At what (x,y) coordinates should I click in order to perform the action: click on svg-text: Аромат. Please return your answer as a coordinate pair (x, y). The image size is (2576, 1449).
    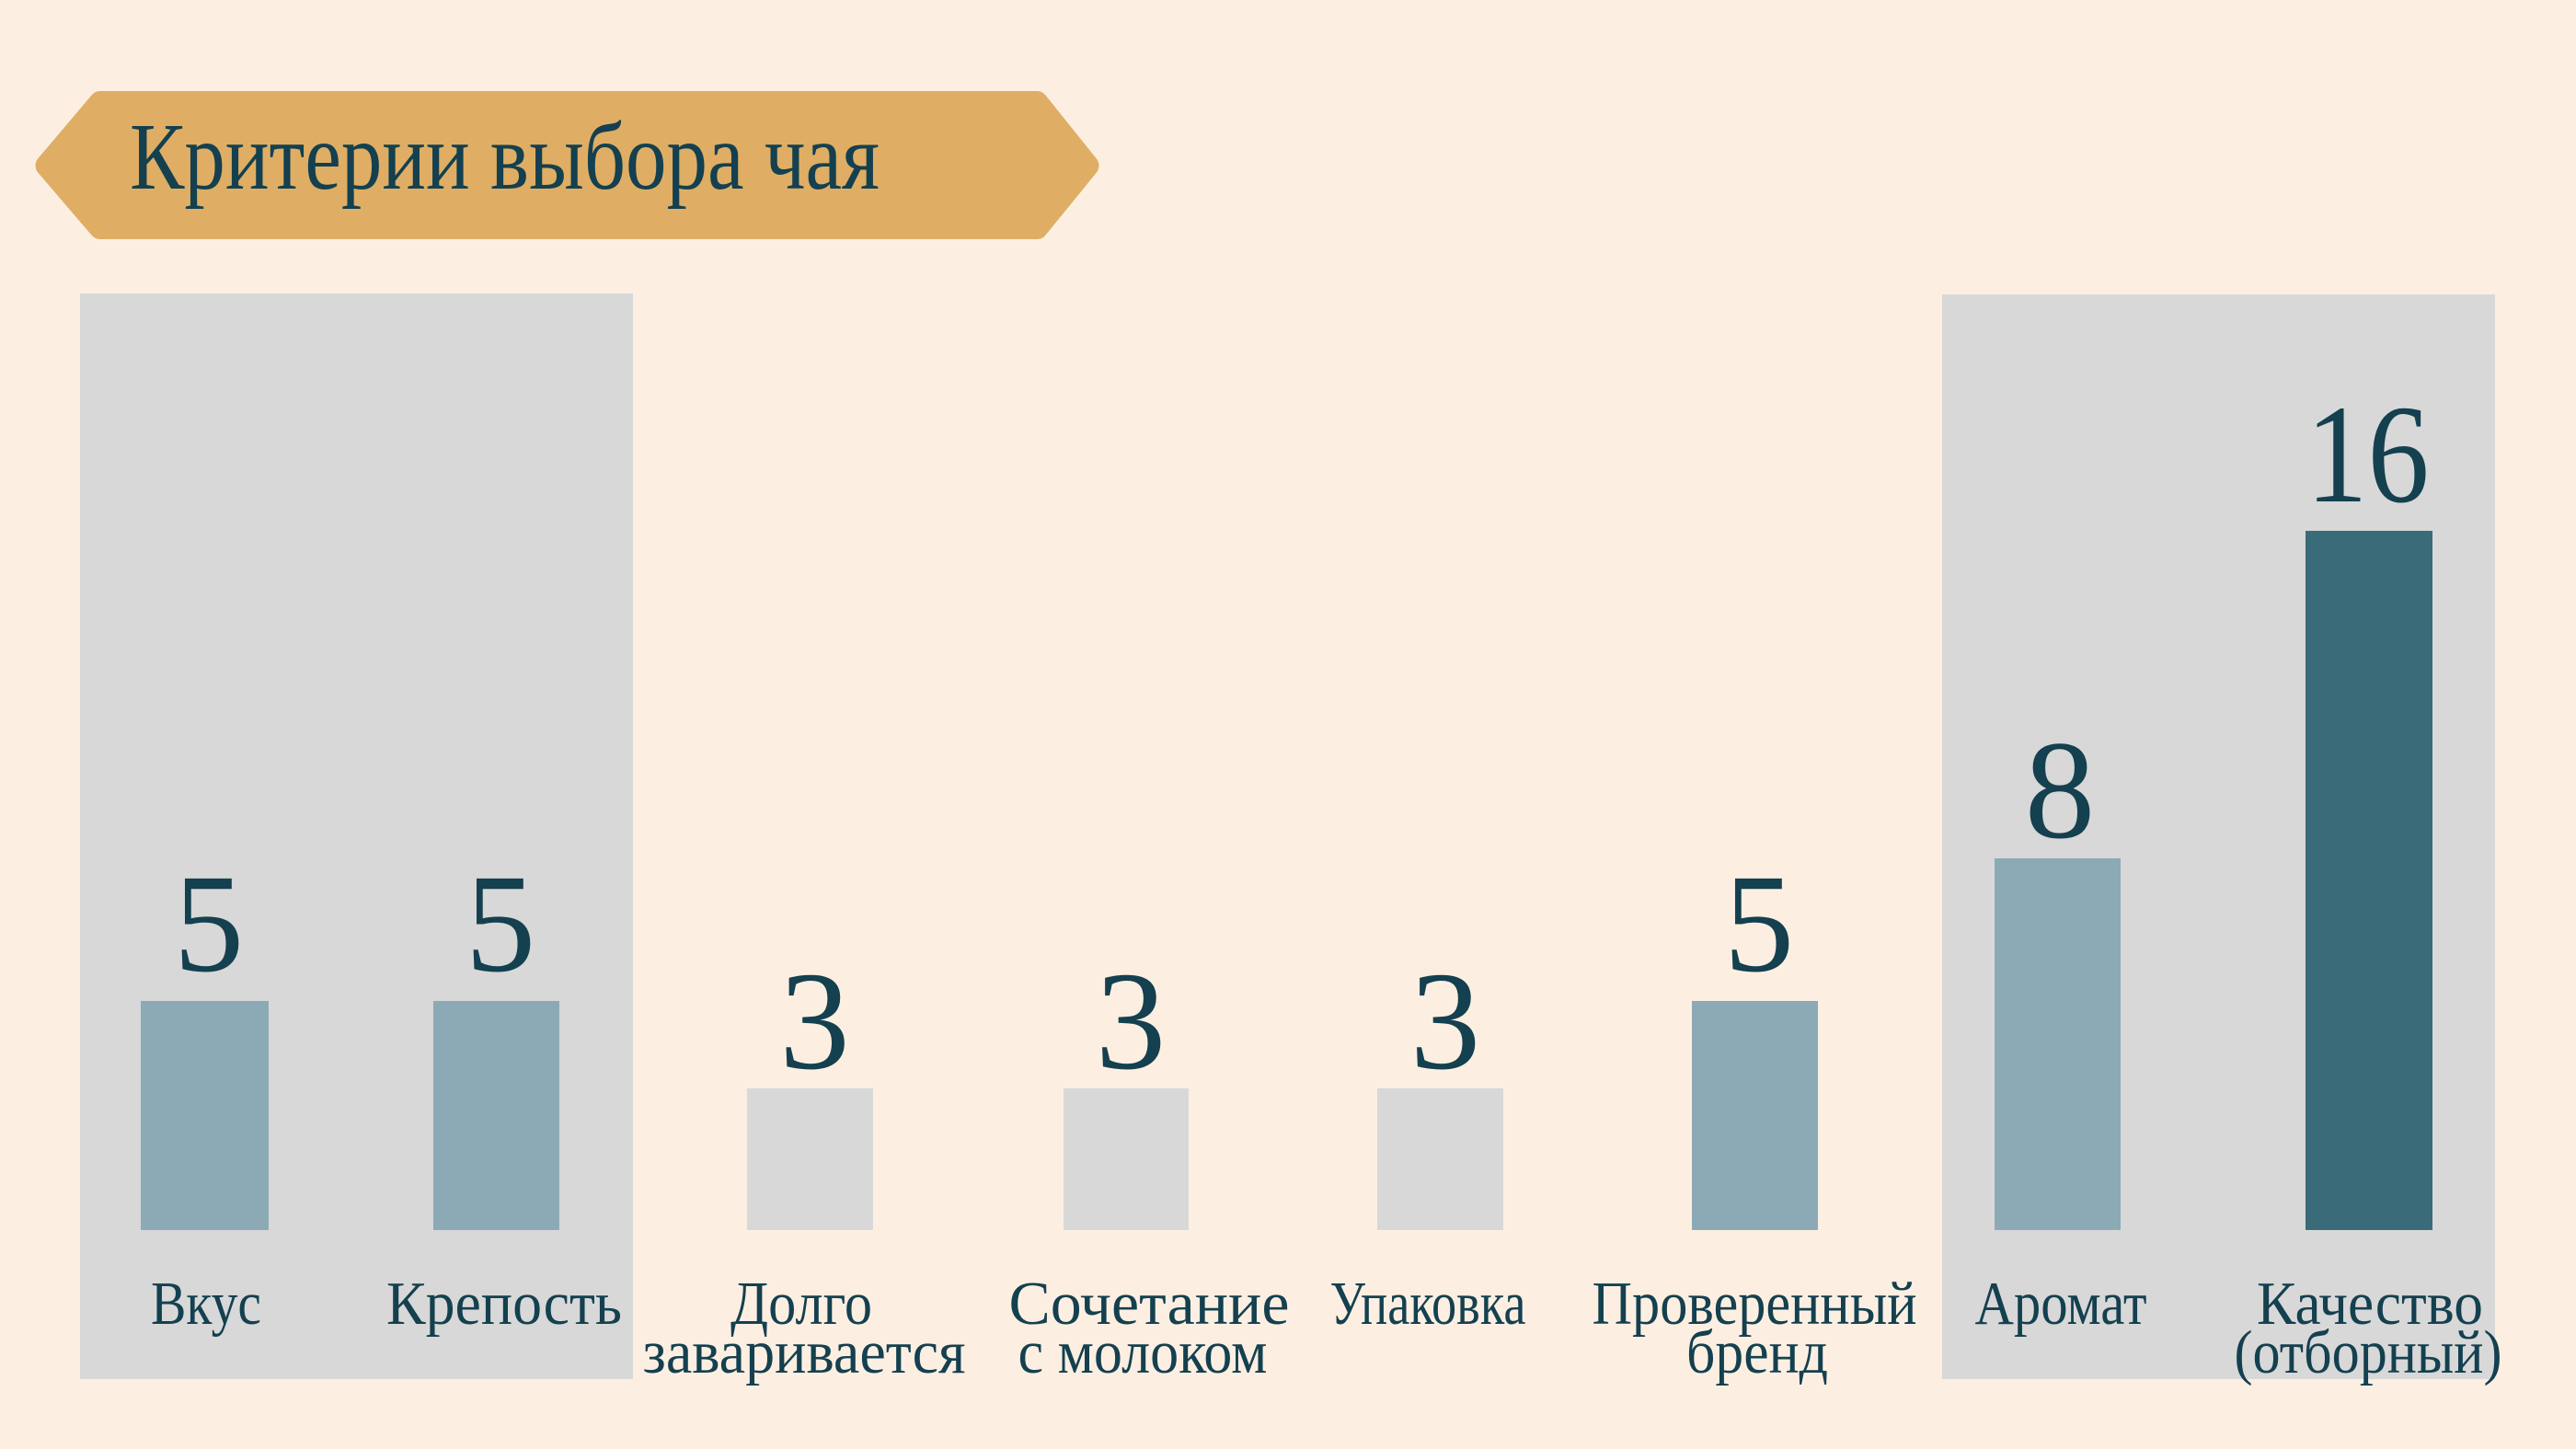
    Looking at the image, I should click on (2061, 1304).